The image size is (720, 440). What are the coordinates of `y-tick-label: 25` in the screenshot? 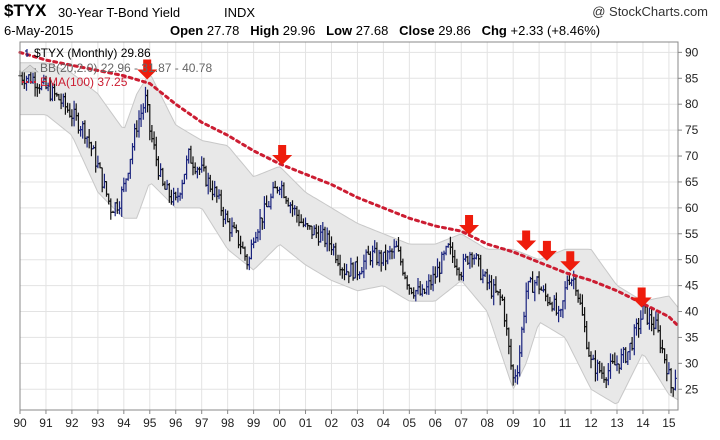 It's located at (692, 389).